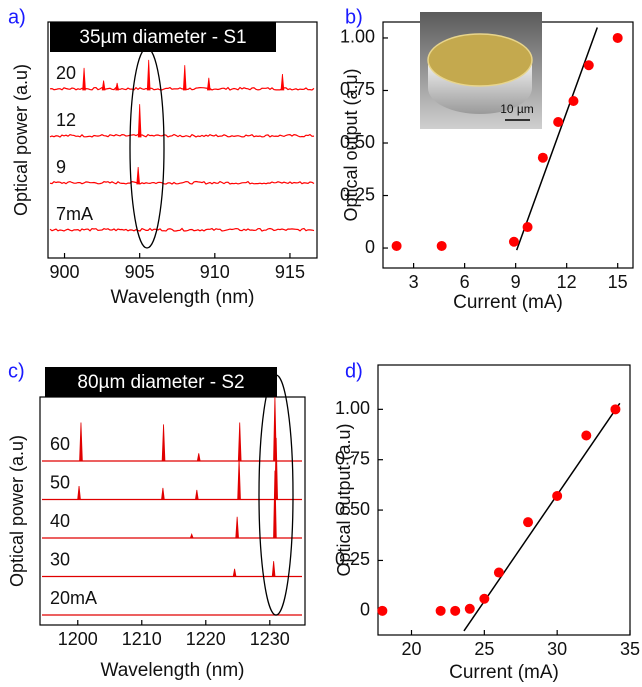 The height and width of the screenshot is (687, 642). Describe the element at coordinates (73, 598) in the screenshot. I see `trace-label: 20mA` at that location.